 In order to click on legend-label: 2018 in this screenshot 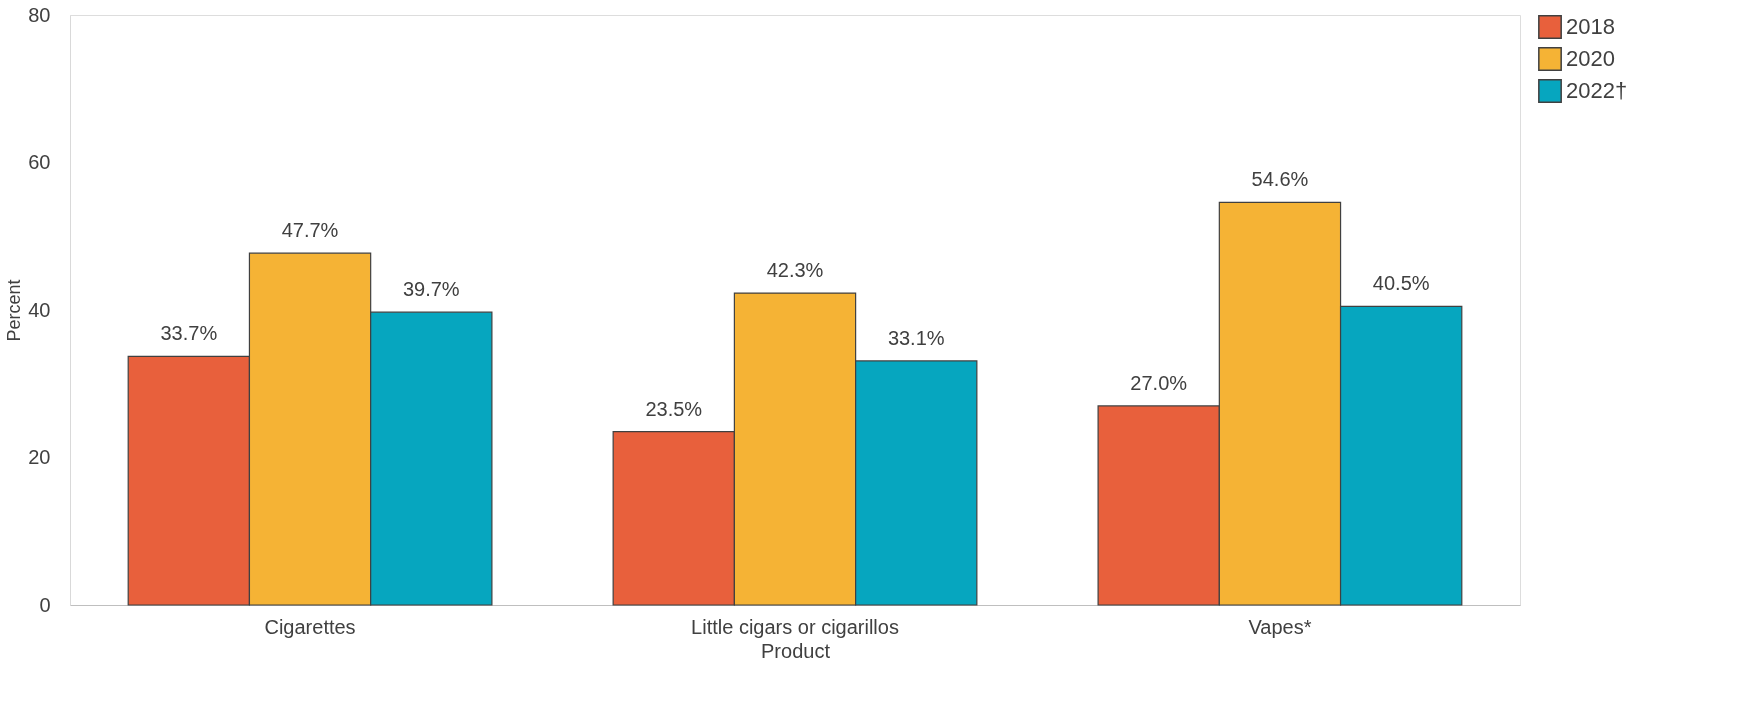, I will do `click(1590, 26)`.